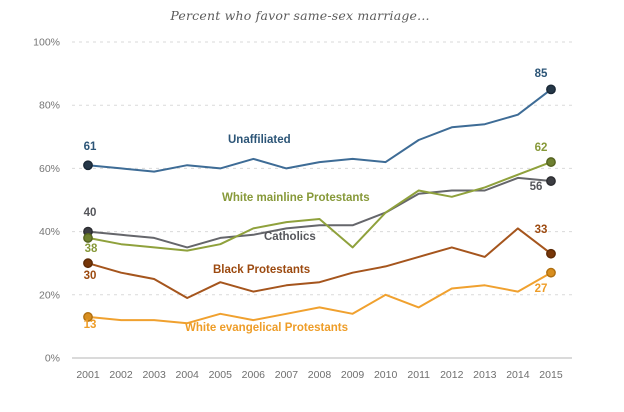 The image size is (624, 412). What do you see at coordinates (88, 165) in the screenshot?
I see `marker-first-unaffiliated` at bounding box center [88, 165].